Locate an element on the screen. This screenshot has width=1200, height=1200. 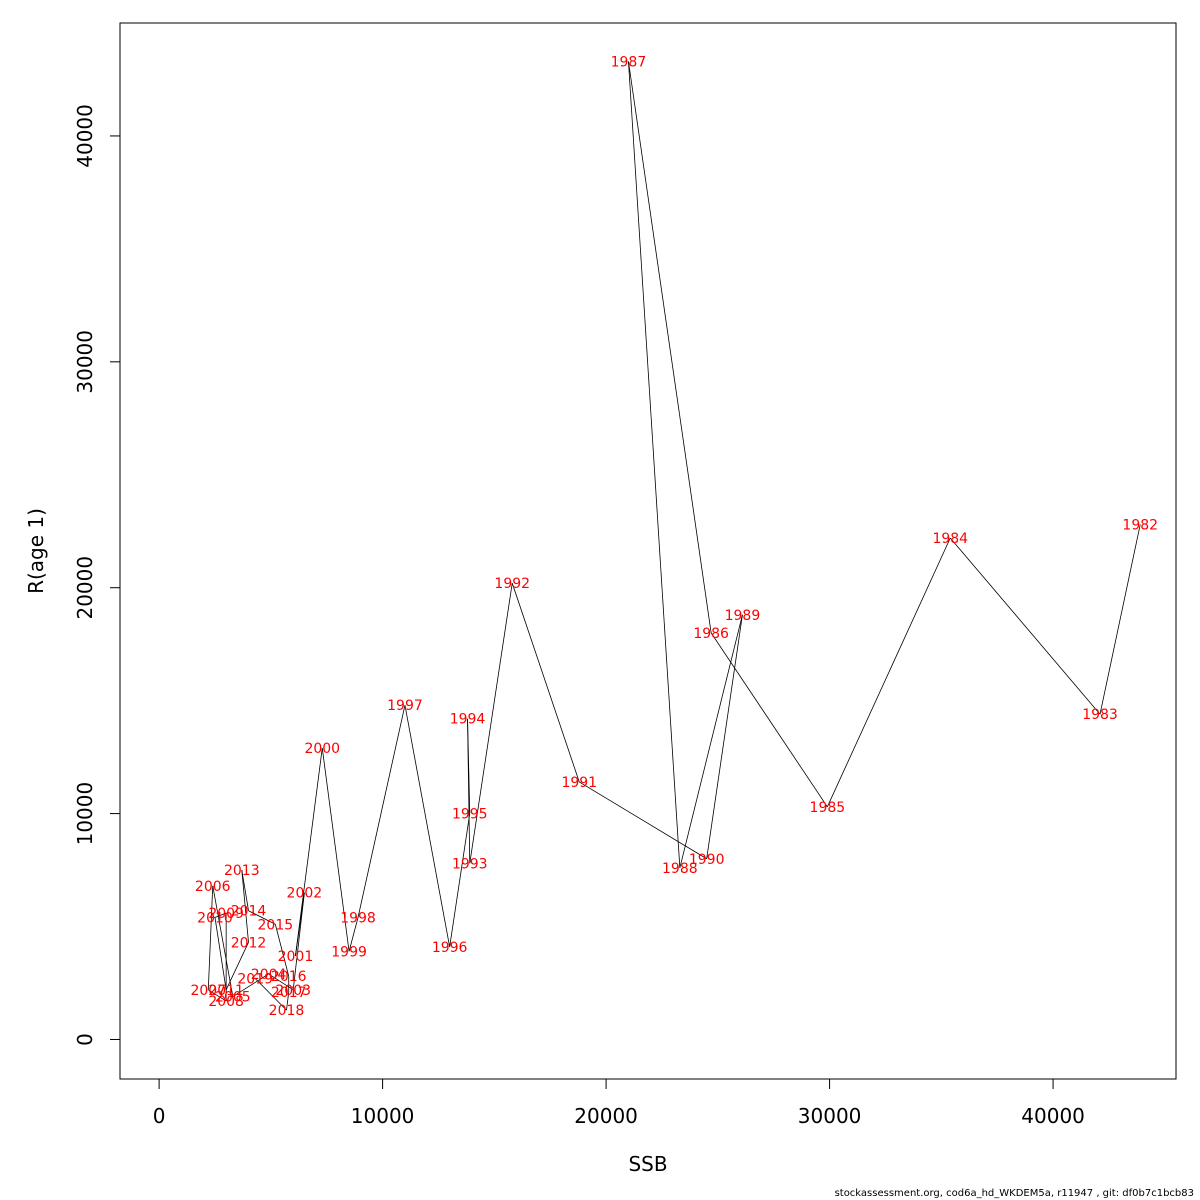
point-label: 2017 is located at coordinates (289, 993).